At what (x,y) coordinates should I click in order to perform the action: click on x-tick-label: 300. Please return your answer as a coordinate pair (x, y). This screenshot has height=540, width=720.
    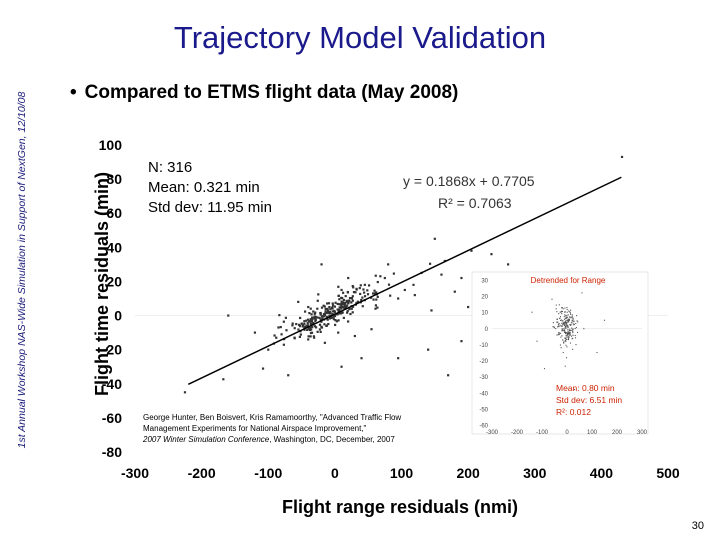
    Looking at the image, I should click on (535, 473).